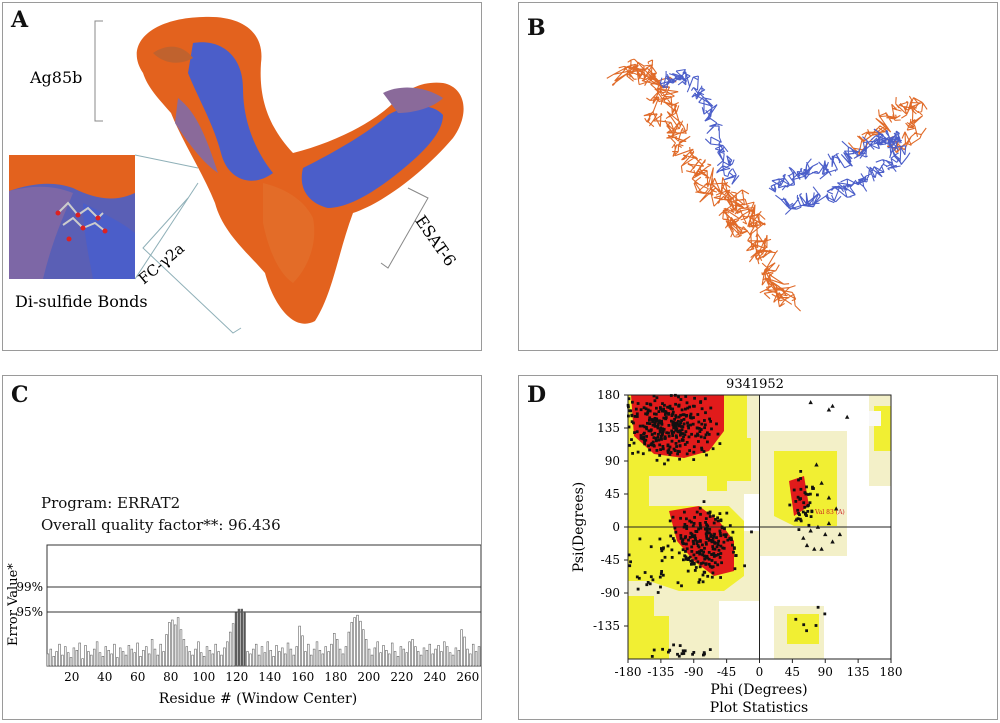 This screenshot has width=1000, height=723. Describe the element at coordinates (738, 525) in the screenshot. I see `rama-points` at that location.